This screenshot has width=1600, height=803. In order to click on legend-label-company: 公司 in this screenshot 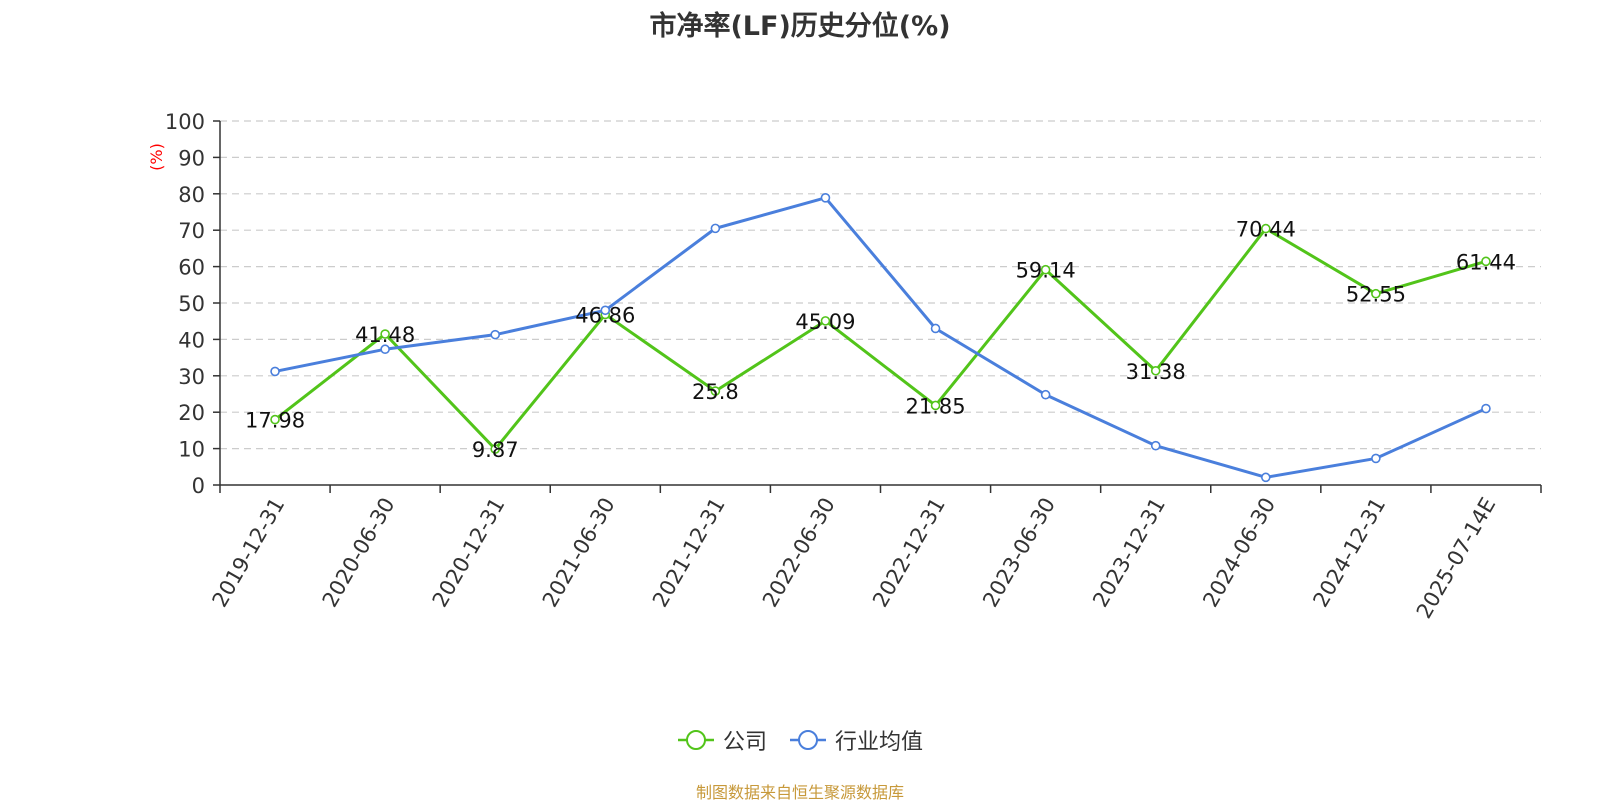, I will do `click(744, 742)`.